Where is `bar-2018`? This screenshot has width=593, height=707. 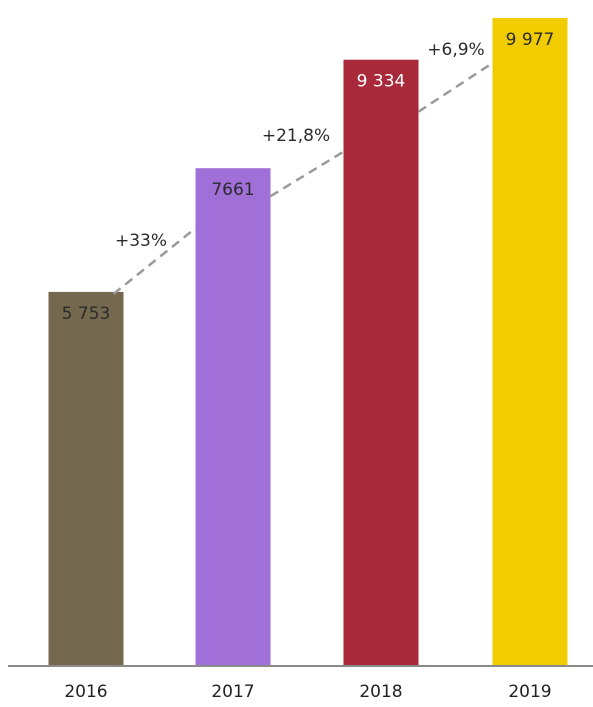 bar-2018 is located at coordinates (381, 362).